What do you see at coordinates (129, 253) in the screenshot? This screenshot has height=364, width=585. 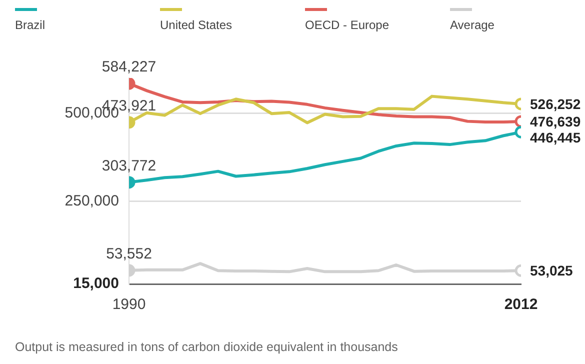 I see `data-label: 53,552` at bounding box center [129, 253].